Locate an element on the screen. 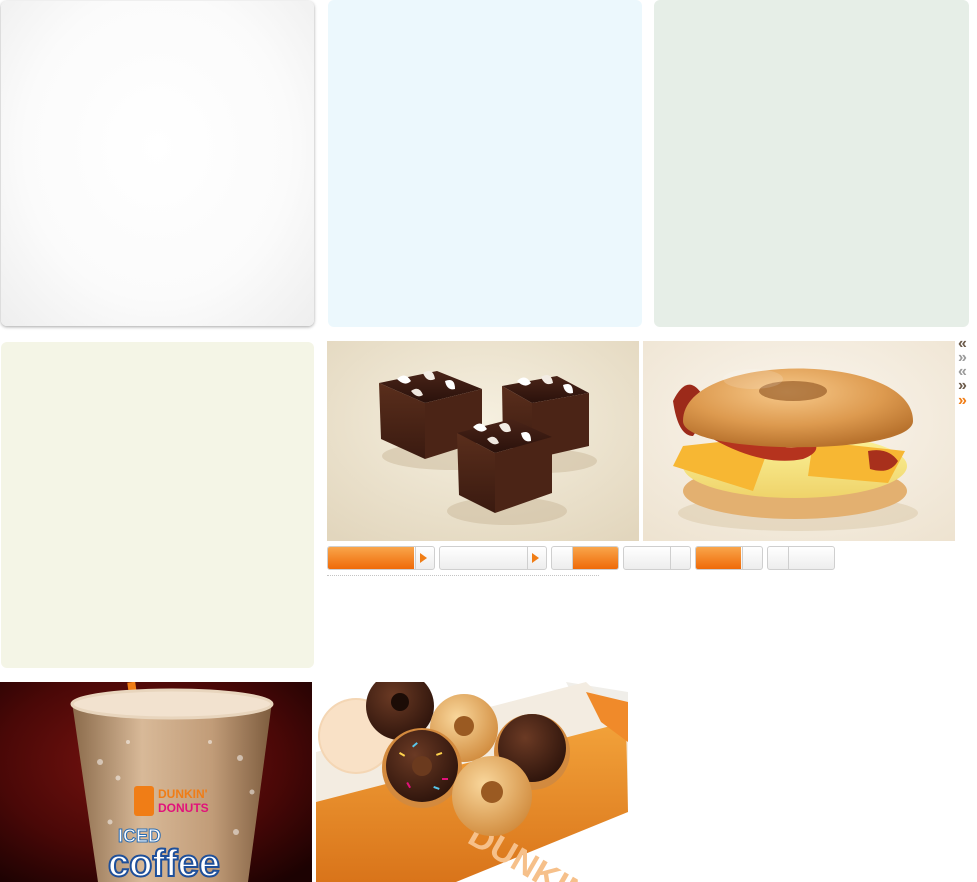 This screenshot has width=977, height=882. dotted-divider is located at coordinates (463, 575).